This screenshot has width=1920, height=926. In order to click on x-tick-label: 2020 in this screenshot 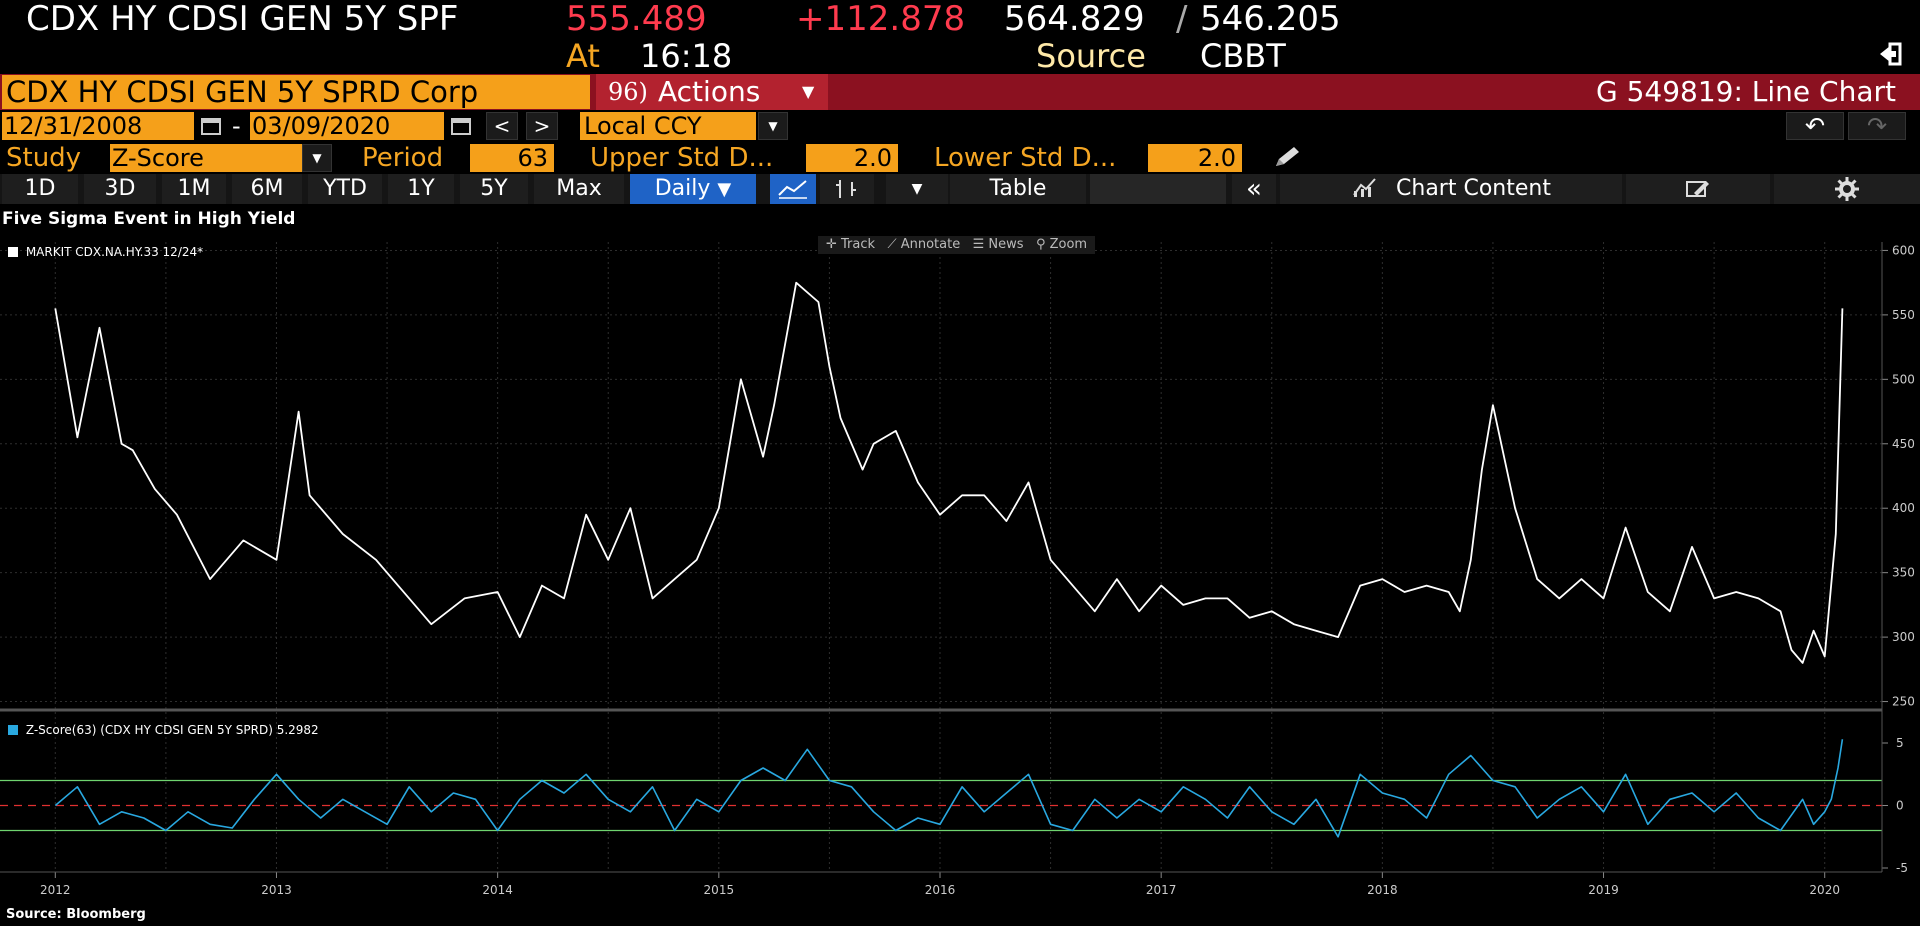, I will do `click(1824, 890)`.